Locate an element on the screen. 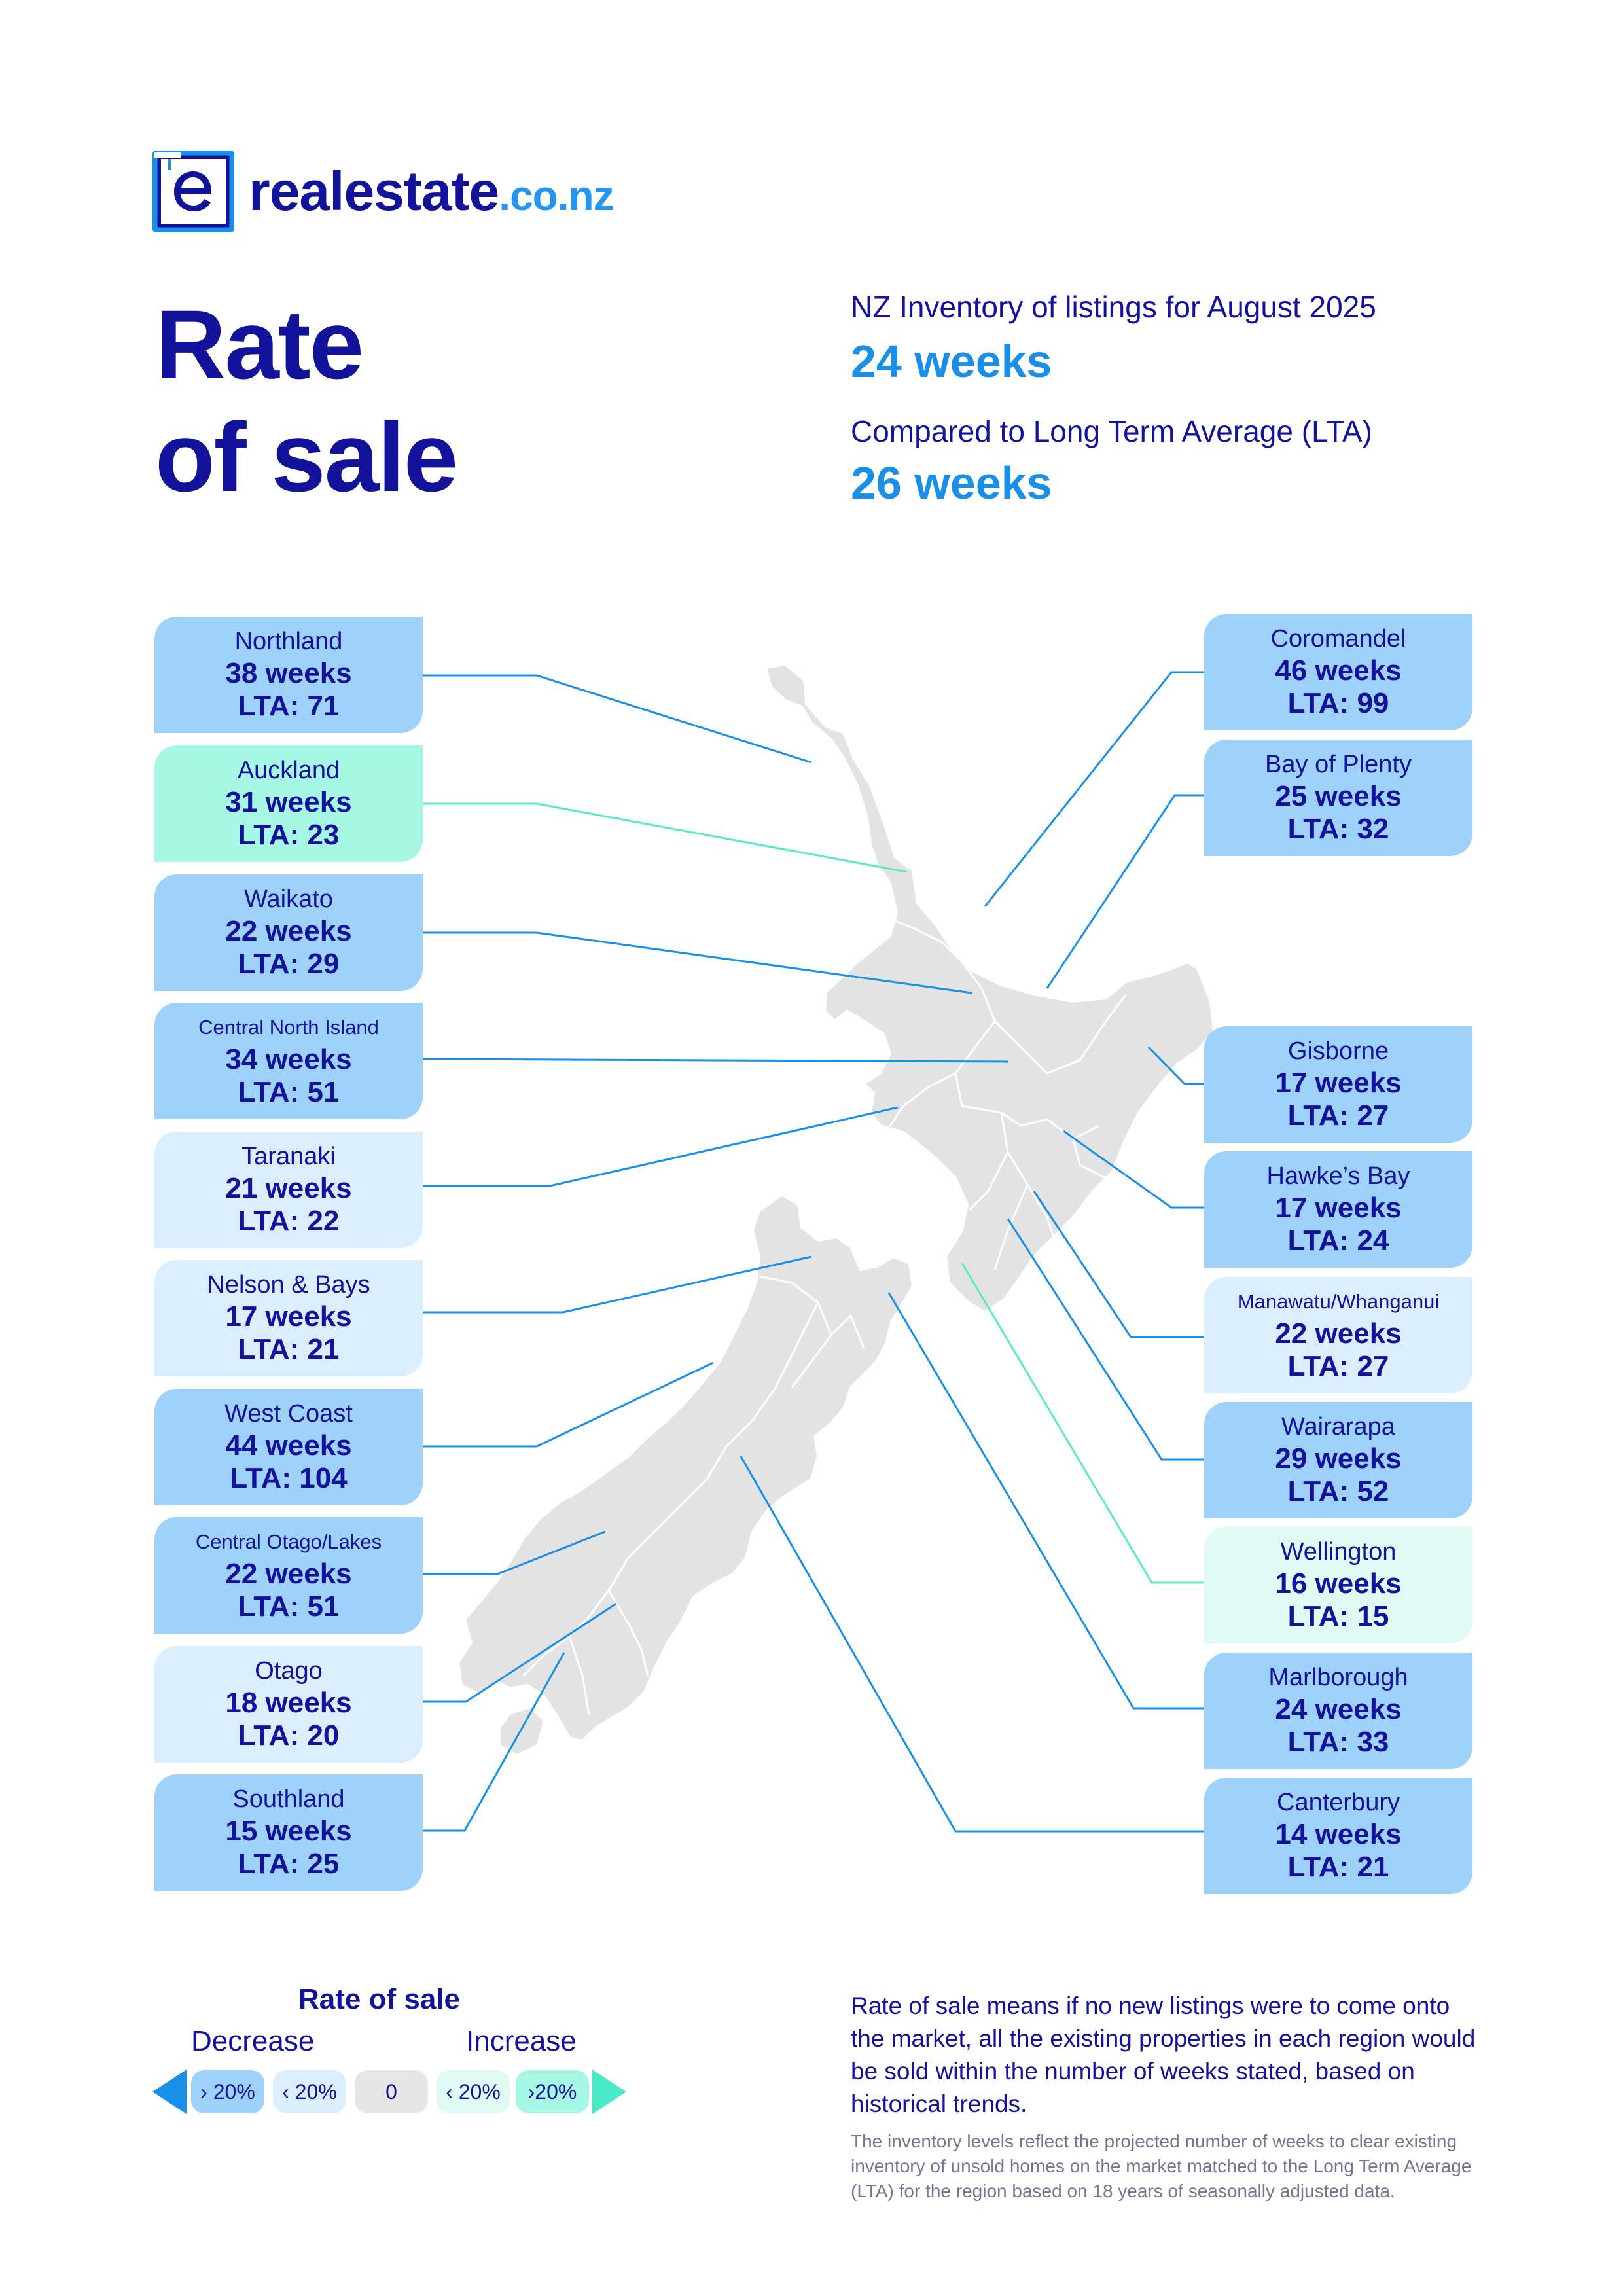 This screenshot has width=1623, height=2296. region-card-central-otago-lakes: Central Otago/Lakes 22 weeks LTA: 51 is located at coordinates (288, 1575).